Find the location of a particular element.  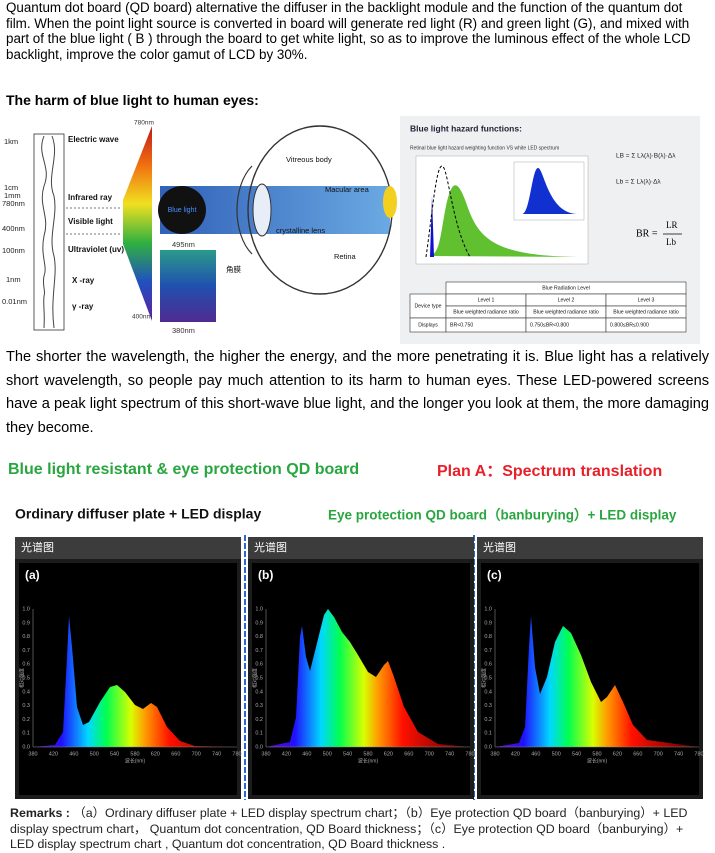

ratio-num: LR is located at coordinates (672, 225).